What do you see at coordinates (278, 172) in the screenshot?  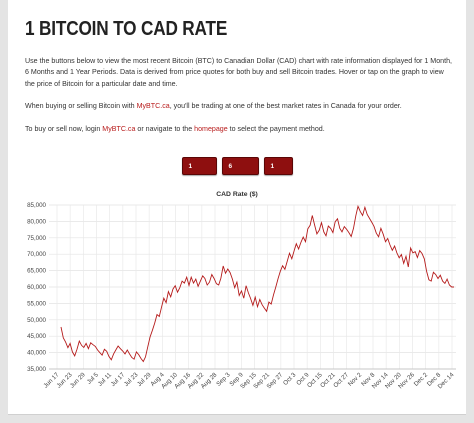 I see `one-year-button: 1 YEAR` at bounding box center [278, 172].